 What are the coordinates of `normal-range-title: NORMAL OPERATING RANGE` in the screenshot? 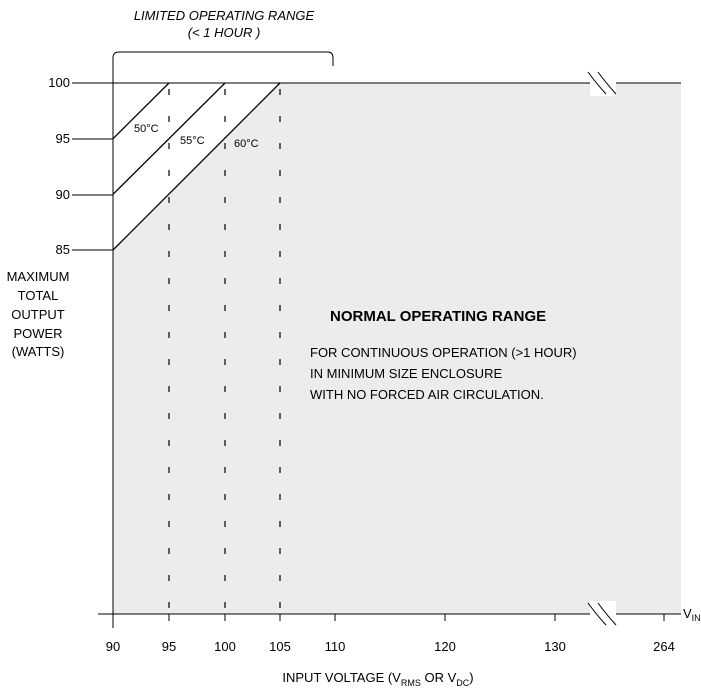 It's located at (438, 316).